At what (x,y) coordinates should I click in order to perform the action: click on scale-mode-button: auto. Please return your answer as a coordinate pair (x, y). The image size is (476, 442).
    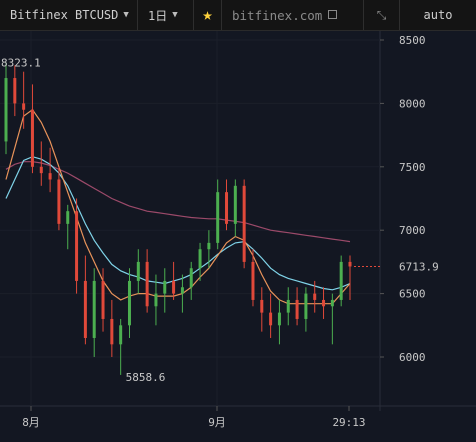
    Looking at the image, I should click on (438, 15).